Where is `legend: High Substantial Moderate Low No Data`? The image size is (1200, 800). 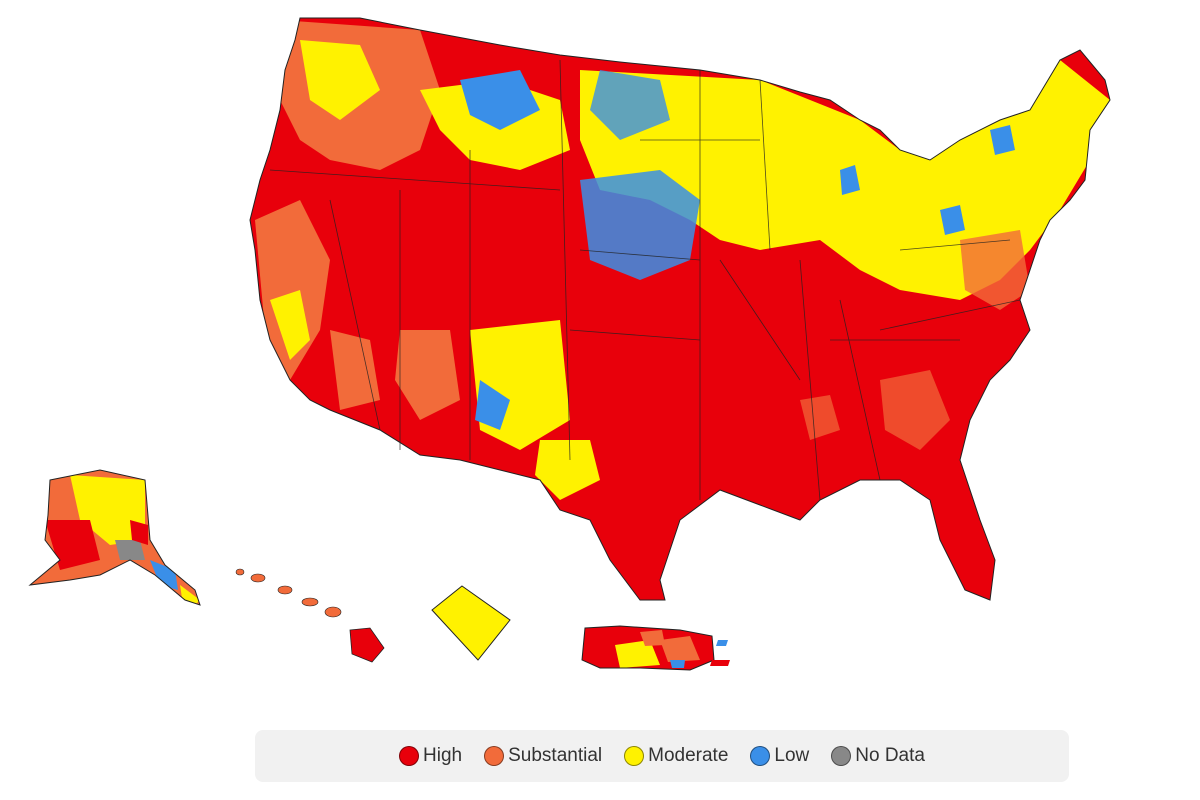
legend: High Substantial Moderate Low No Data is located at coordinates (662, 756).